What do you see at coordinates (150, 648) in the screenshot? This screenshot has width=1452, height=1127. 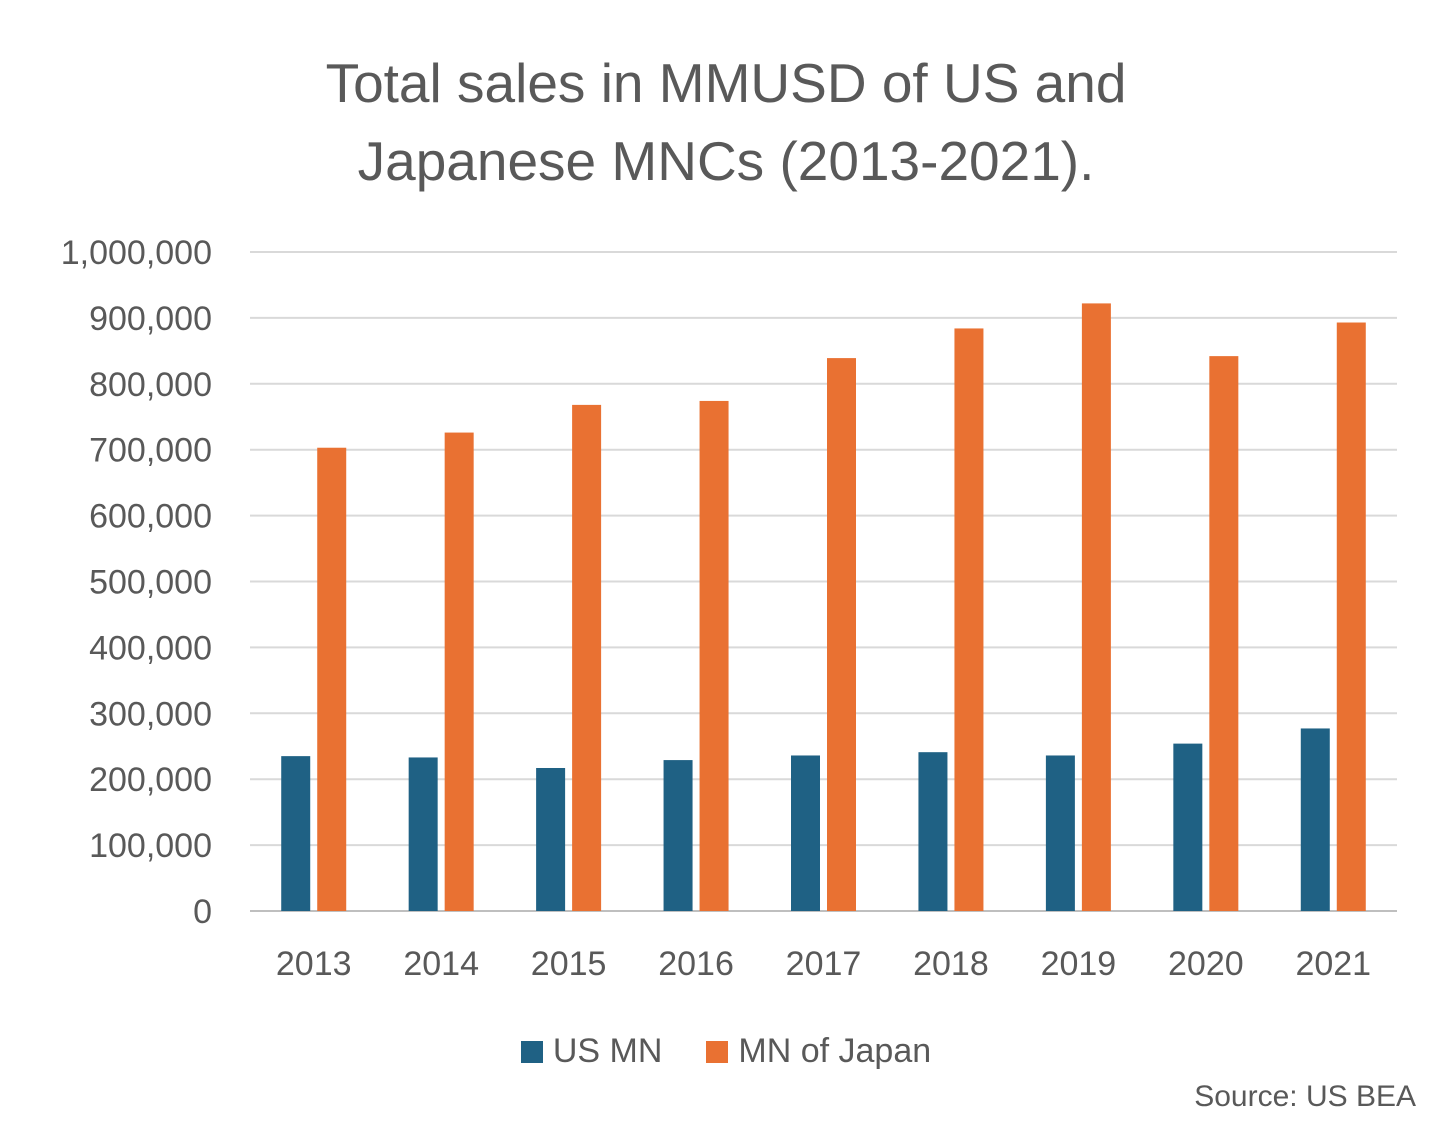 I see `y-tick-label: 400,000` at bounding box center [150, 648].